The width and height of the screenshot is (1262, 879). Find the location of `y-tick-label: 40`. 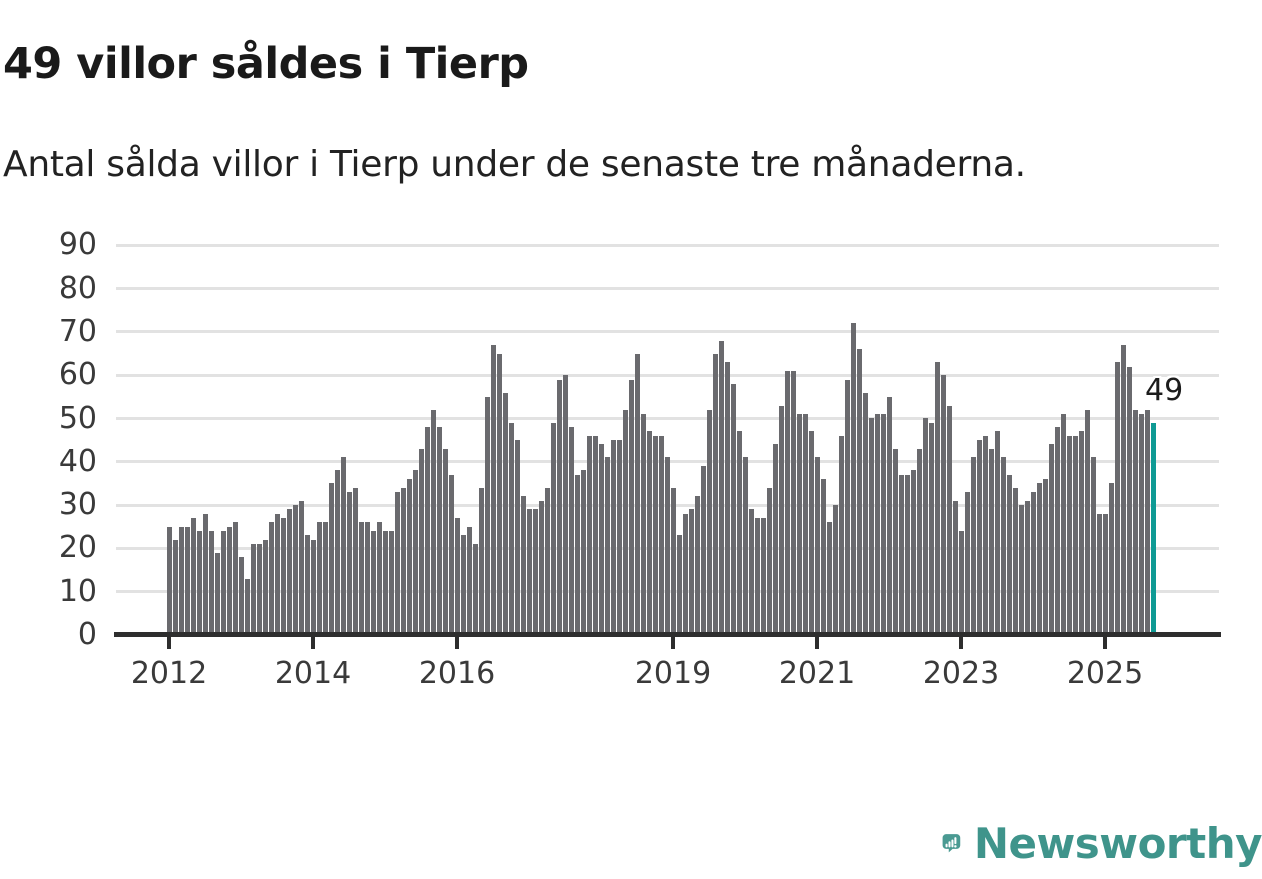

y-tick-label: 40 is located at coordinates (77, 461).